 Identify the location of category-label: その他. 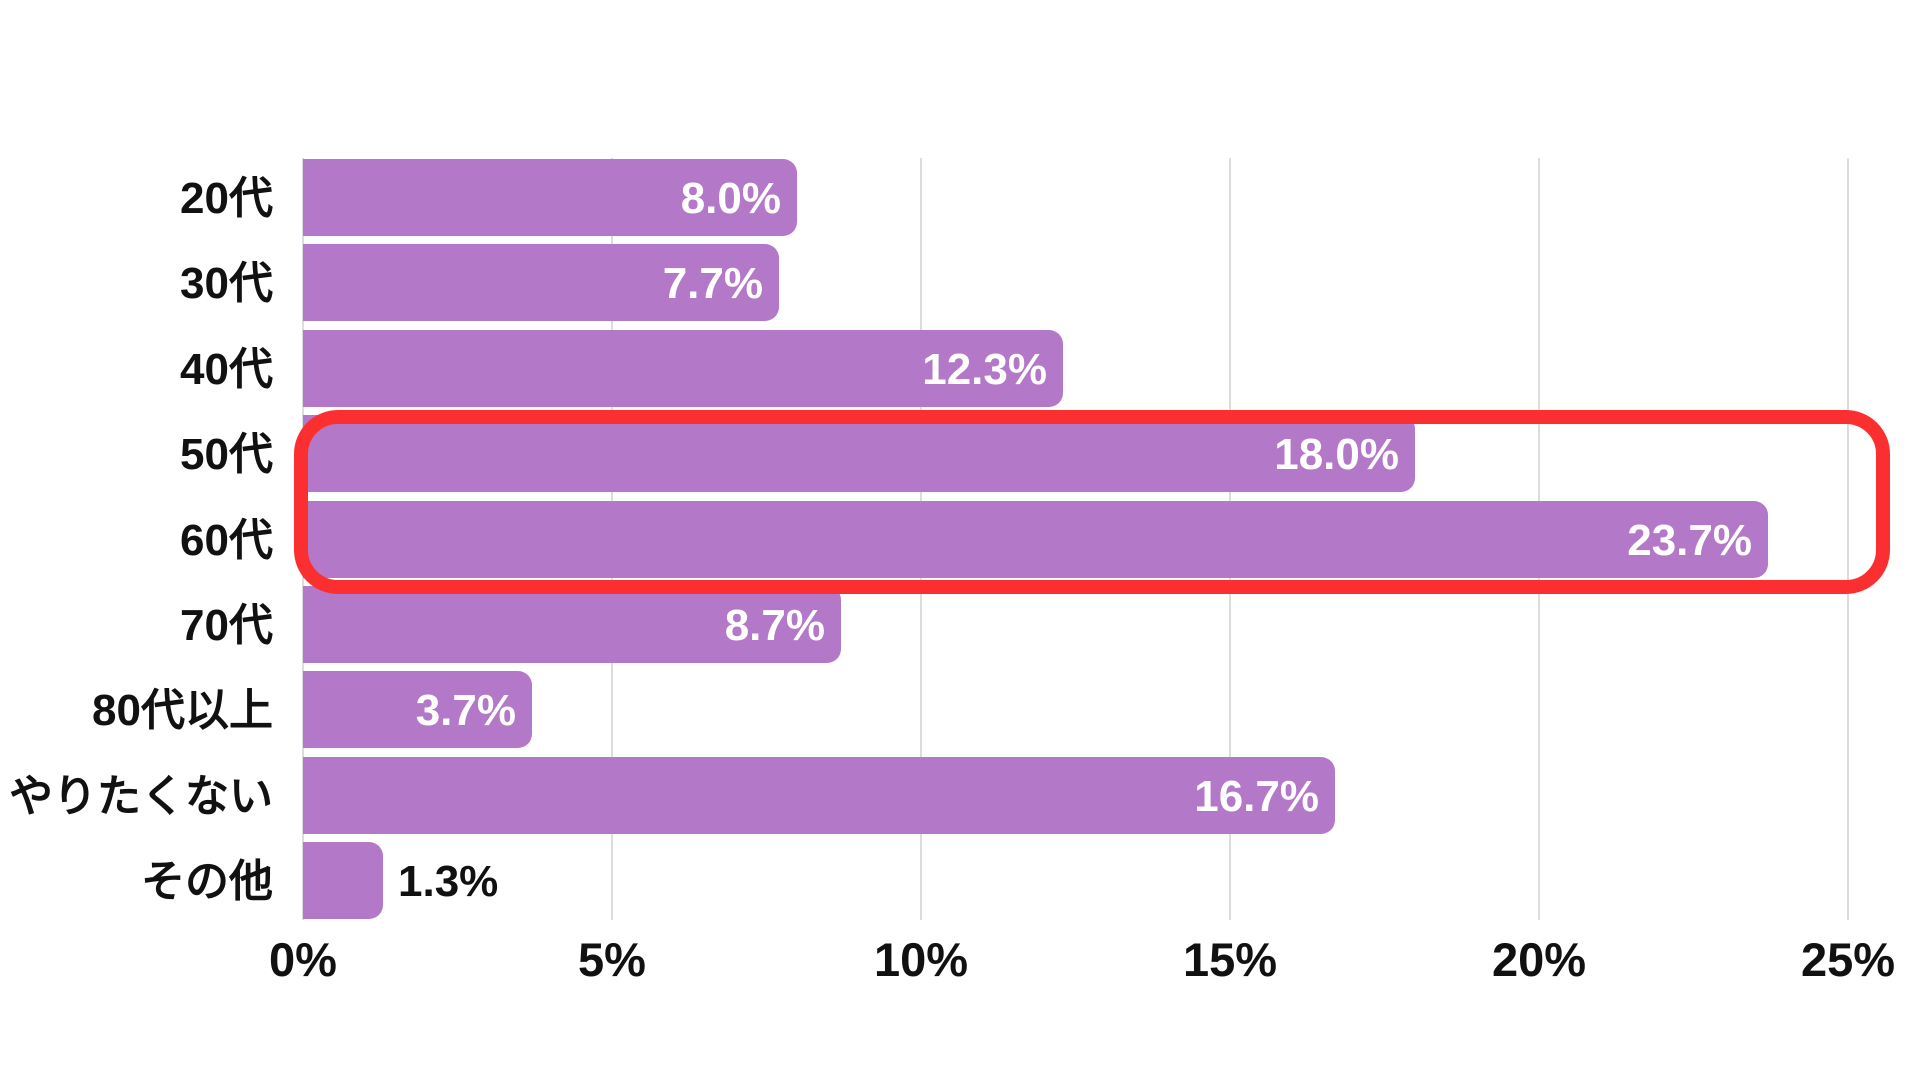
(207, 881).